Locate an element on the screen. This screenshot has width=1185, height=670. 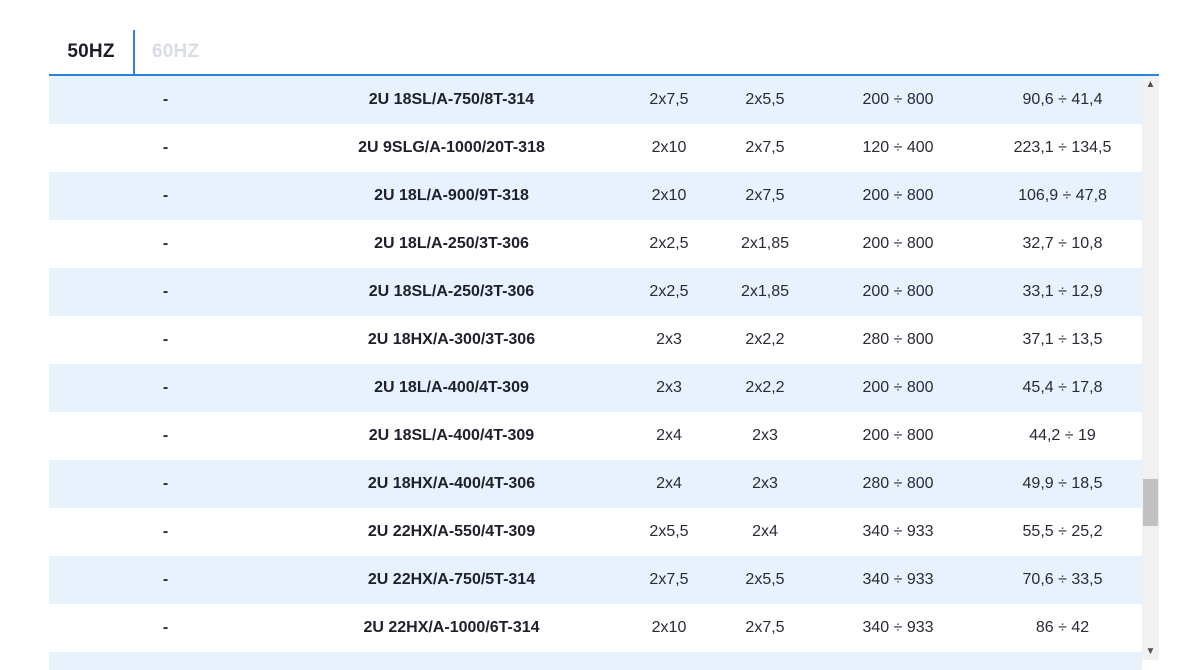
cell-model: 2U 18SL/A-400/4T-309 is located at coordinates (451, 436).